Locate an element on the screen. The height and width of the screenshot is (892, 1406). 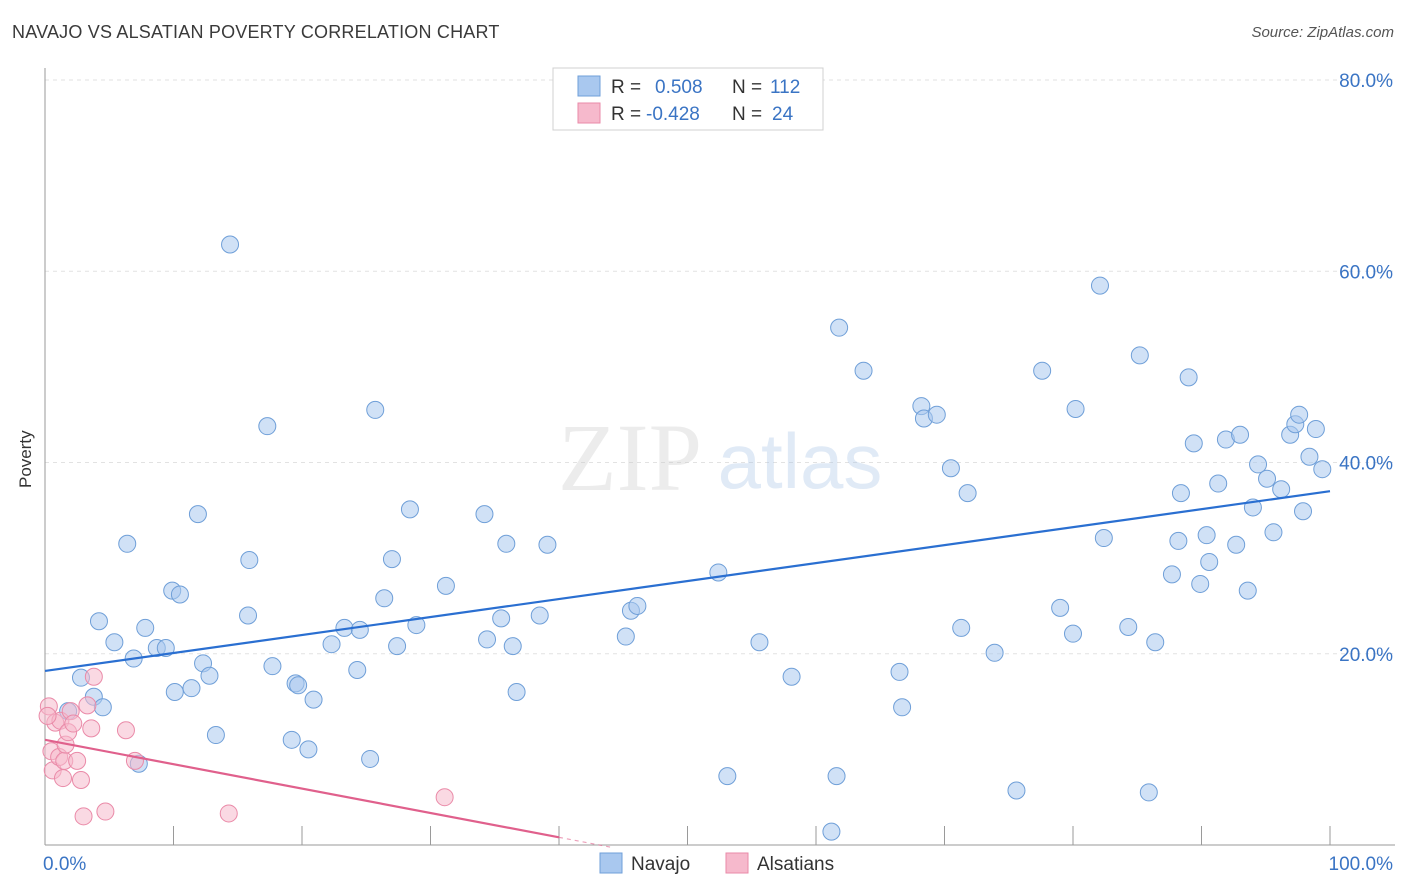
y-tick-label: 40.0% is located at coordinates (1366, 464).